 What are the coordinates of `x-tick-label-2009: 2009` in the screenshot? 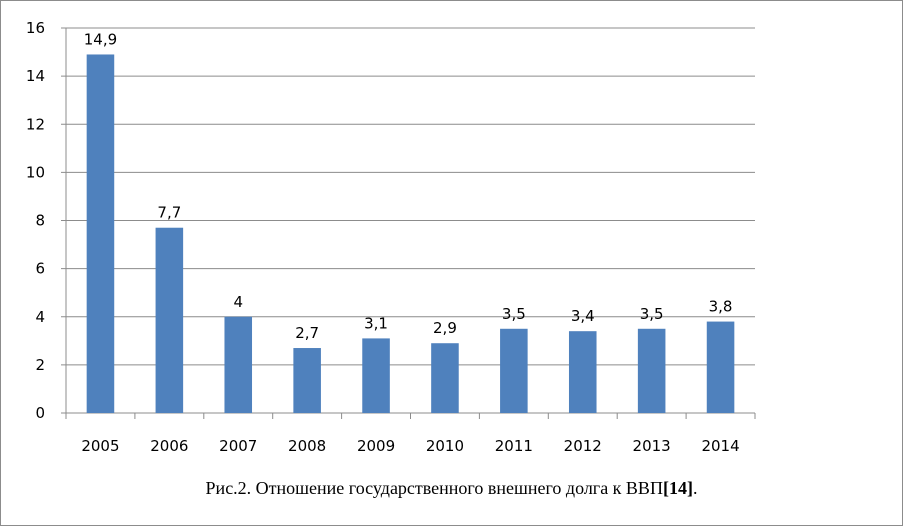 It's located at (376, 446).